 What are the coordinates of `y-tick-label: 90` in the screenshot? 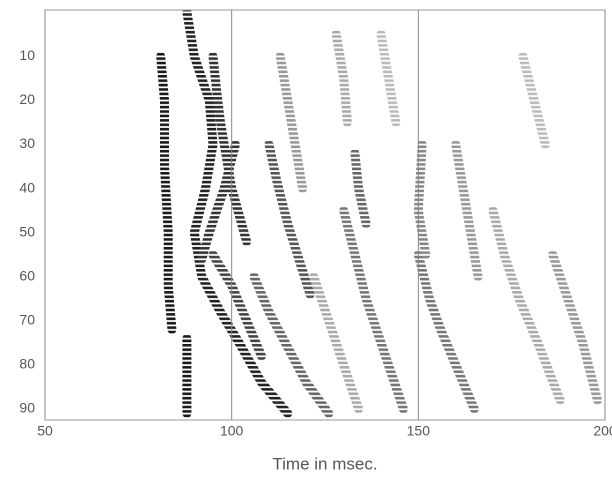 It's located at (27, 408).